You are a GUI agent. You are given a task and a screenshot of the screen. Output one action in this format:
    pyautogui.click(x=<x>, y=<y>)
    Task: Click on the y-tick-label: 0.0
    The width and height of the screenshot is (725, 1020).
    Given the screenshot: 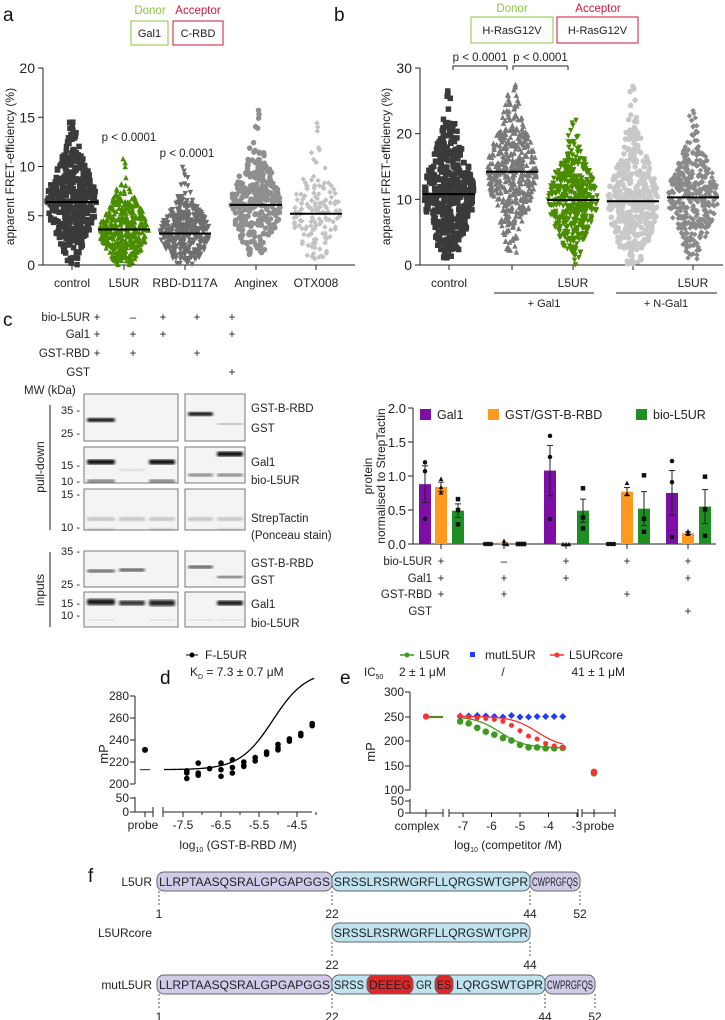 What is the action you would take?
    pyautogui.click(x=397, y=544)
    